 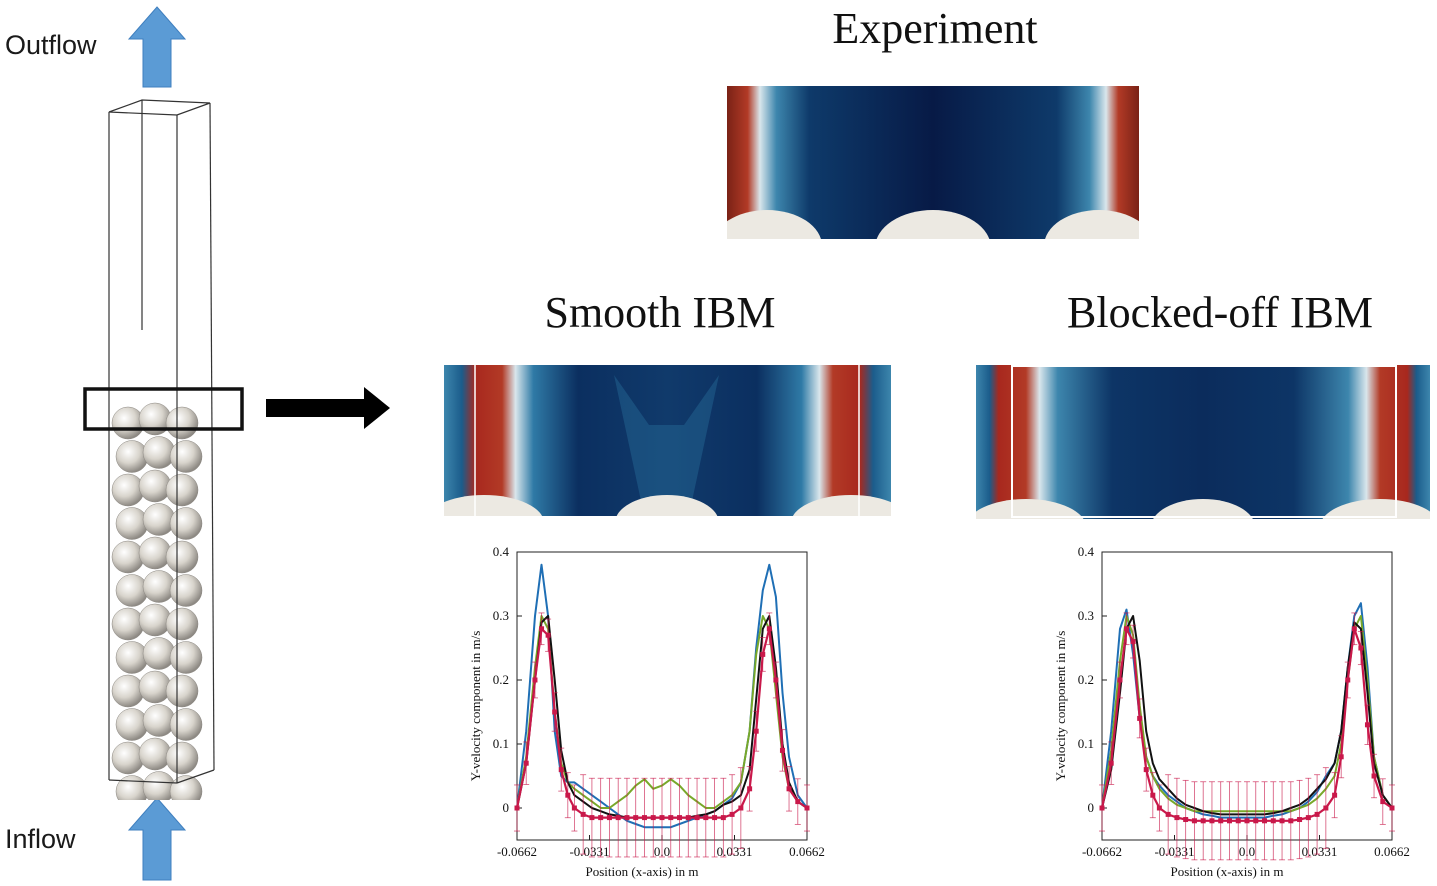 I want to click on experiment-velocity-field, so click(x=933, y=162).